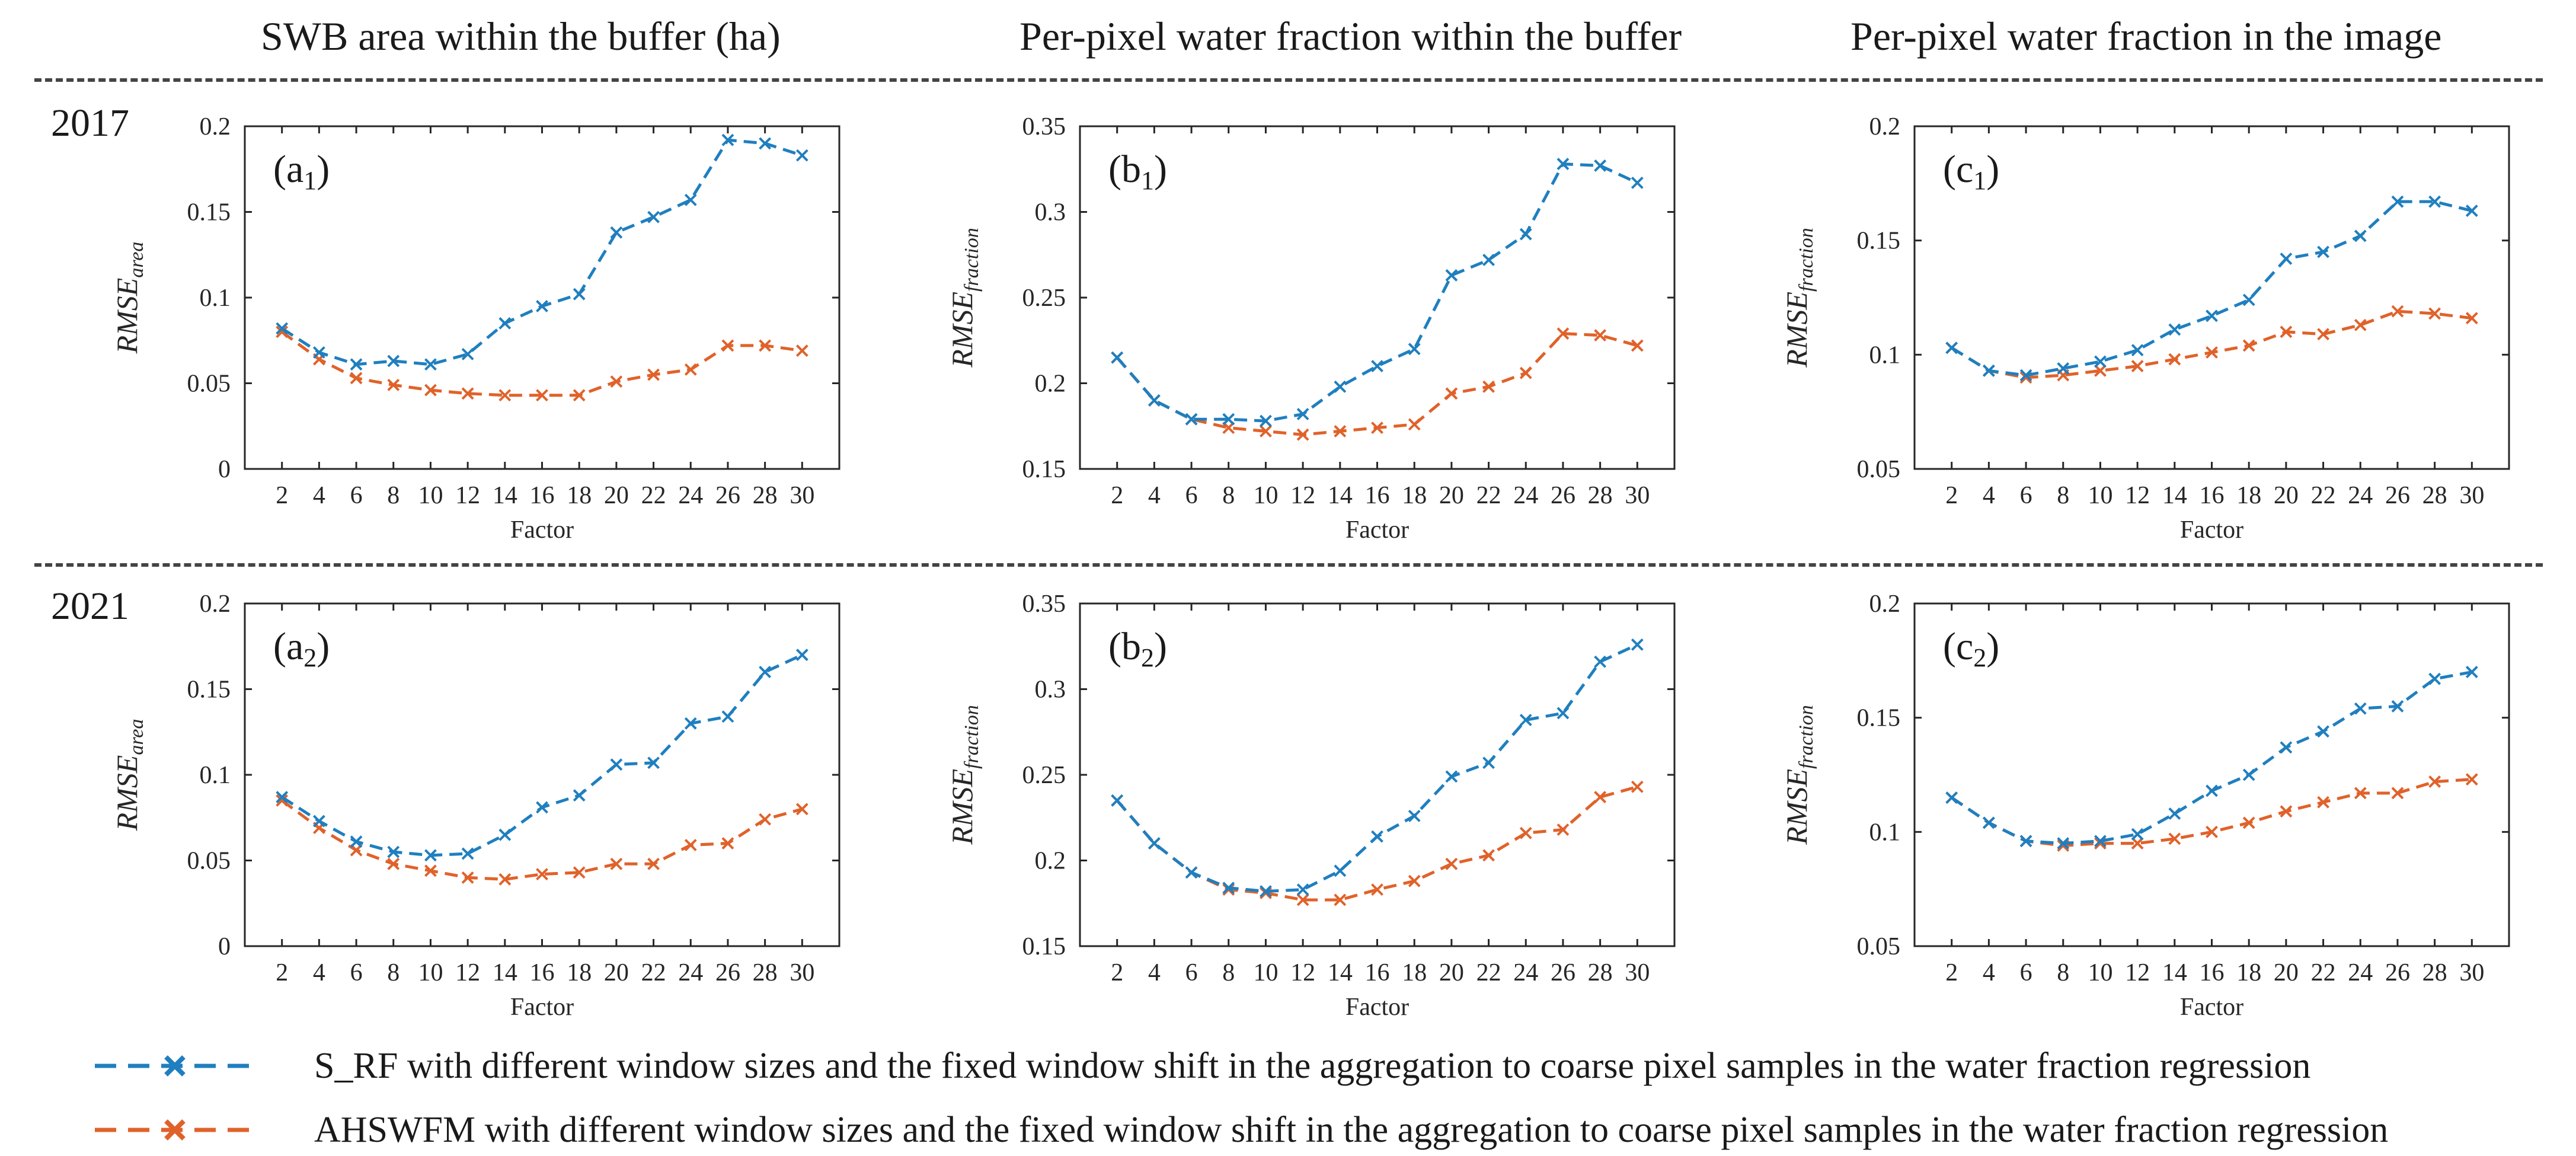  Describe the element at coordinates (1147, 180) in the screenshot. I see `panel-label-subscript: 1` at that location.